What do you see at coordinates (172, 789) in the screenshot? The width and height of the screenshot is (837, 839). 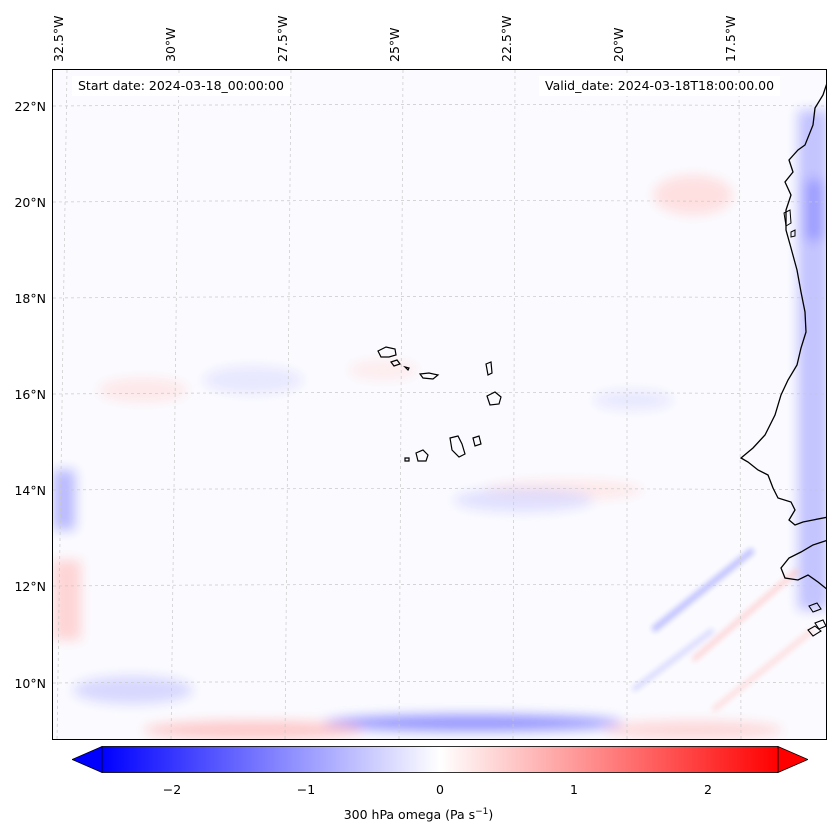 I see `colorbar-tick-minus-2: −2` at bounding box center [172, 789].